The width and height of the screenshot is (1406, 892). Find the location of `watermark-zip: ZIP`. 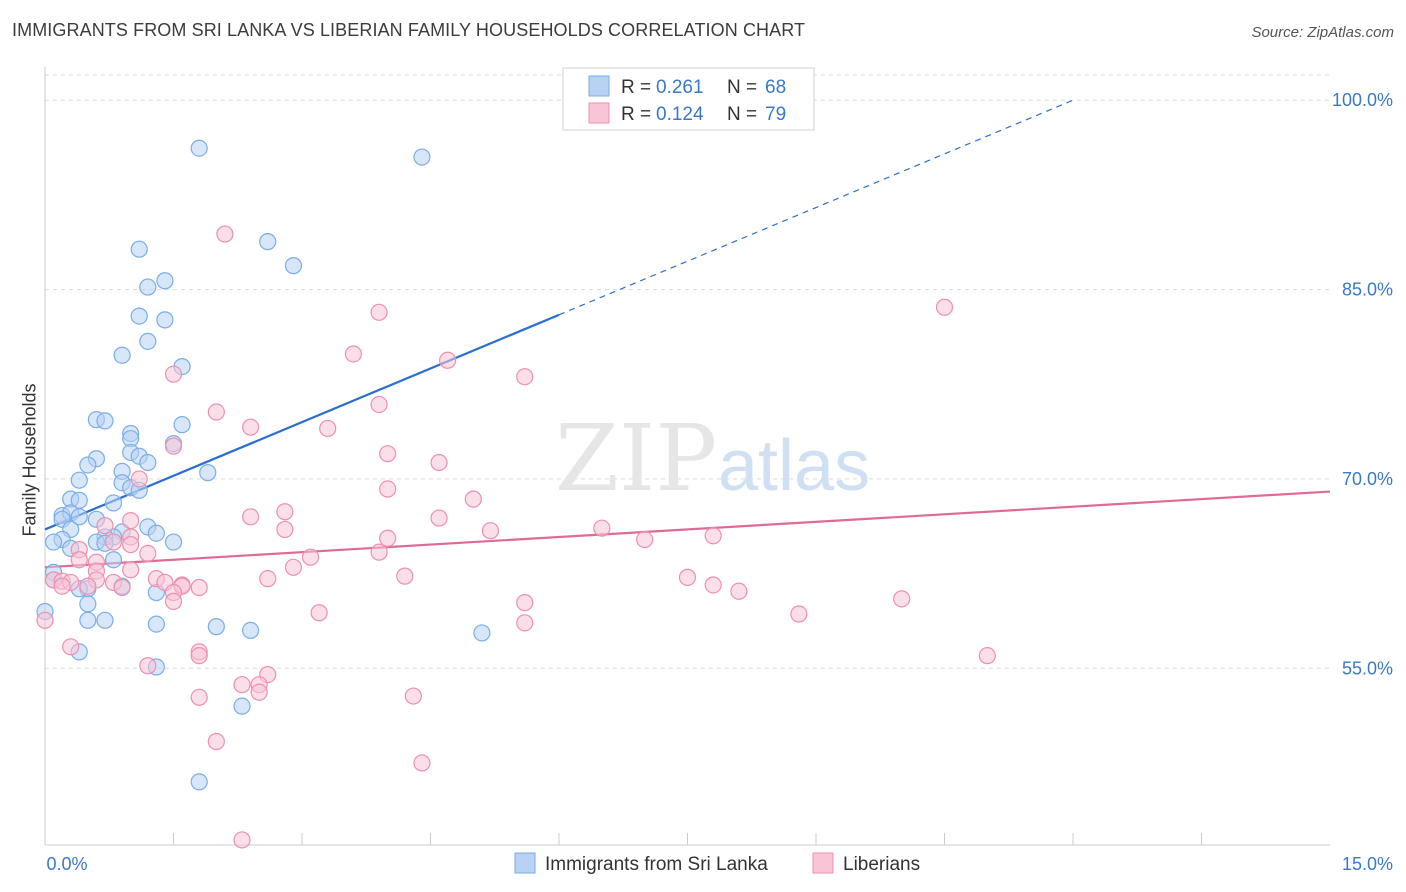

watermark-zip: ZIP is located at coordinates (636, 458).